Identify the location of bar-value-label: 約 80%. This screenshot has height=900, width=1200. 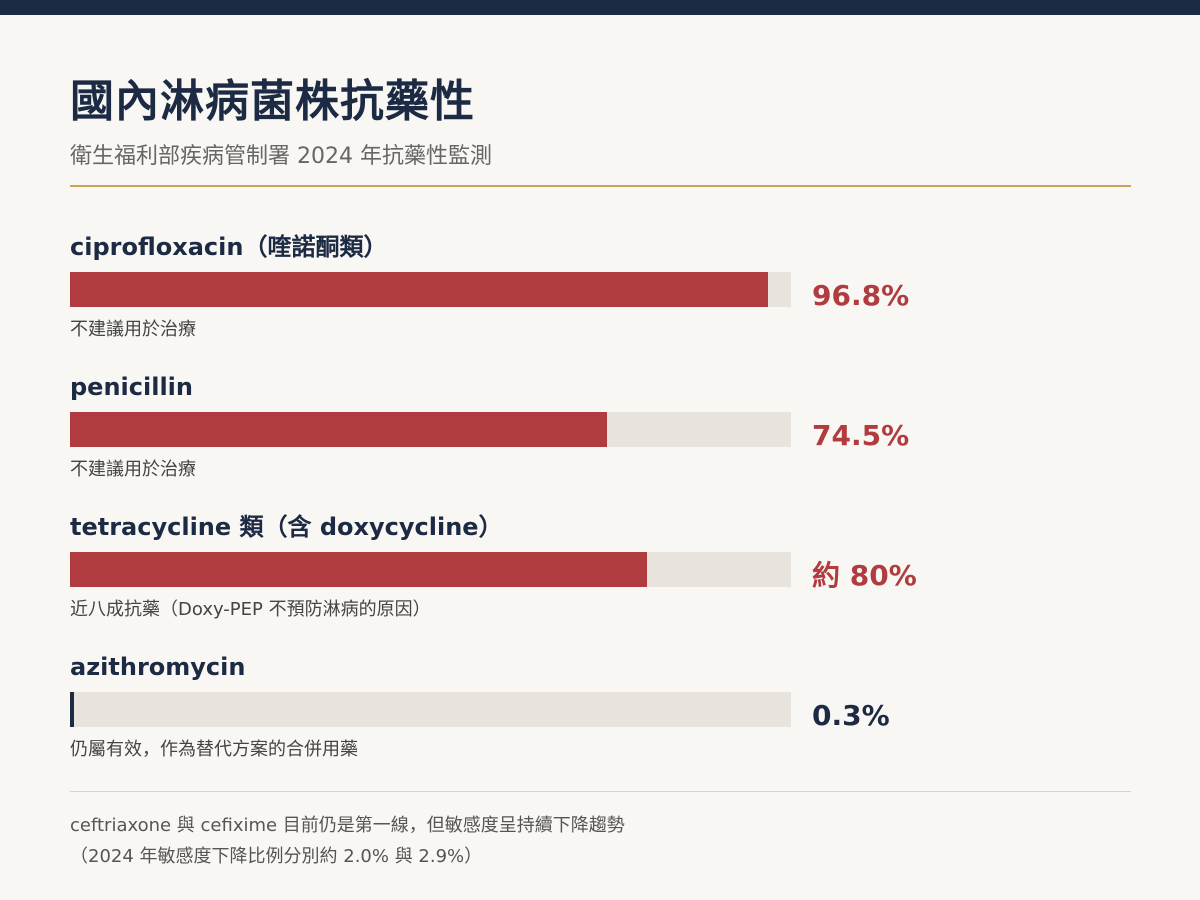
(864, 575).